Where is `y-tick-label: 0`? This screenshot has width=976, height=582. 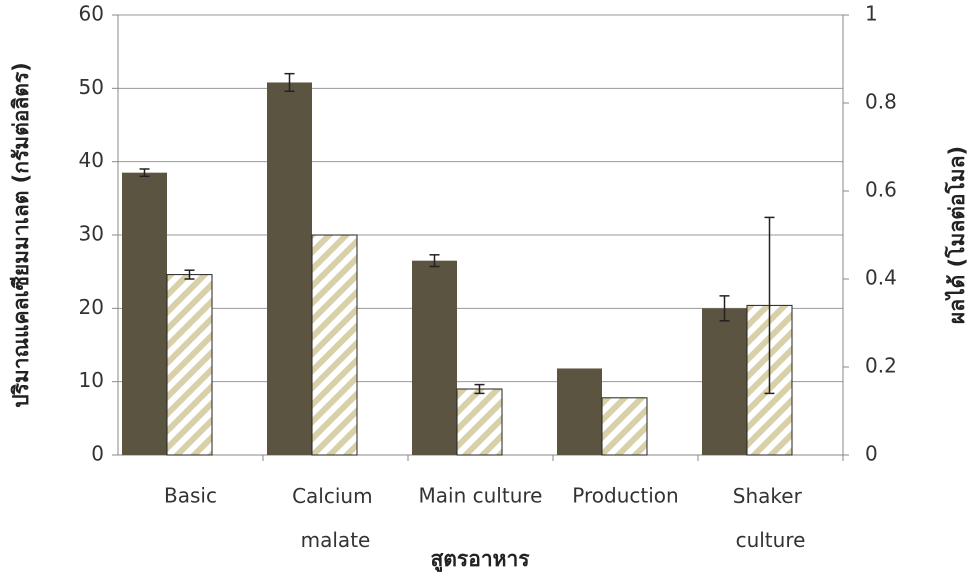
y-tick-label: 0 is located at coordinates (97, 454).